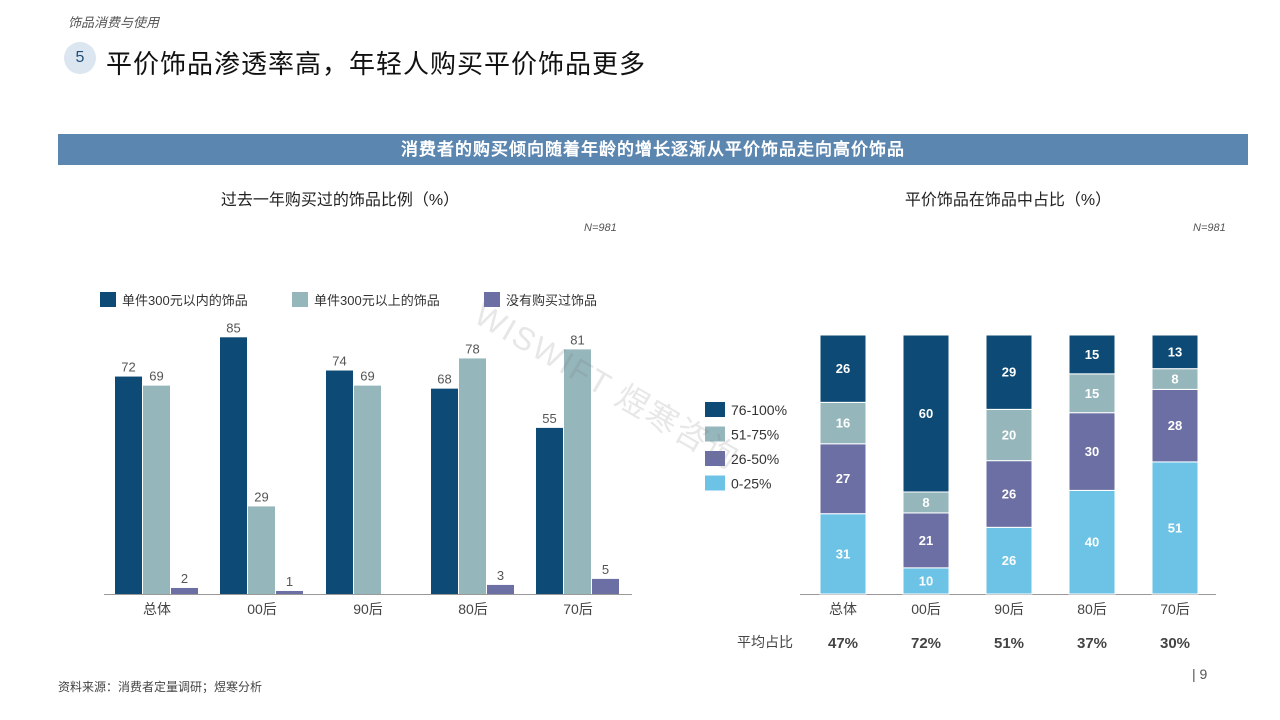 The image size is (1280, 720). What do you see at coordinates (233, 465) in the screenshot?
I see `bar-单件300元以内的饰品-00后` at bounding box center [233, 465].